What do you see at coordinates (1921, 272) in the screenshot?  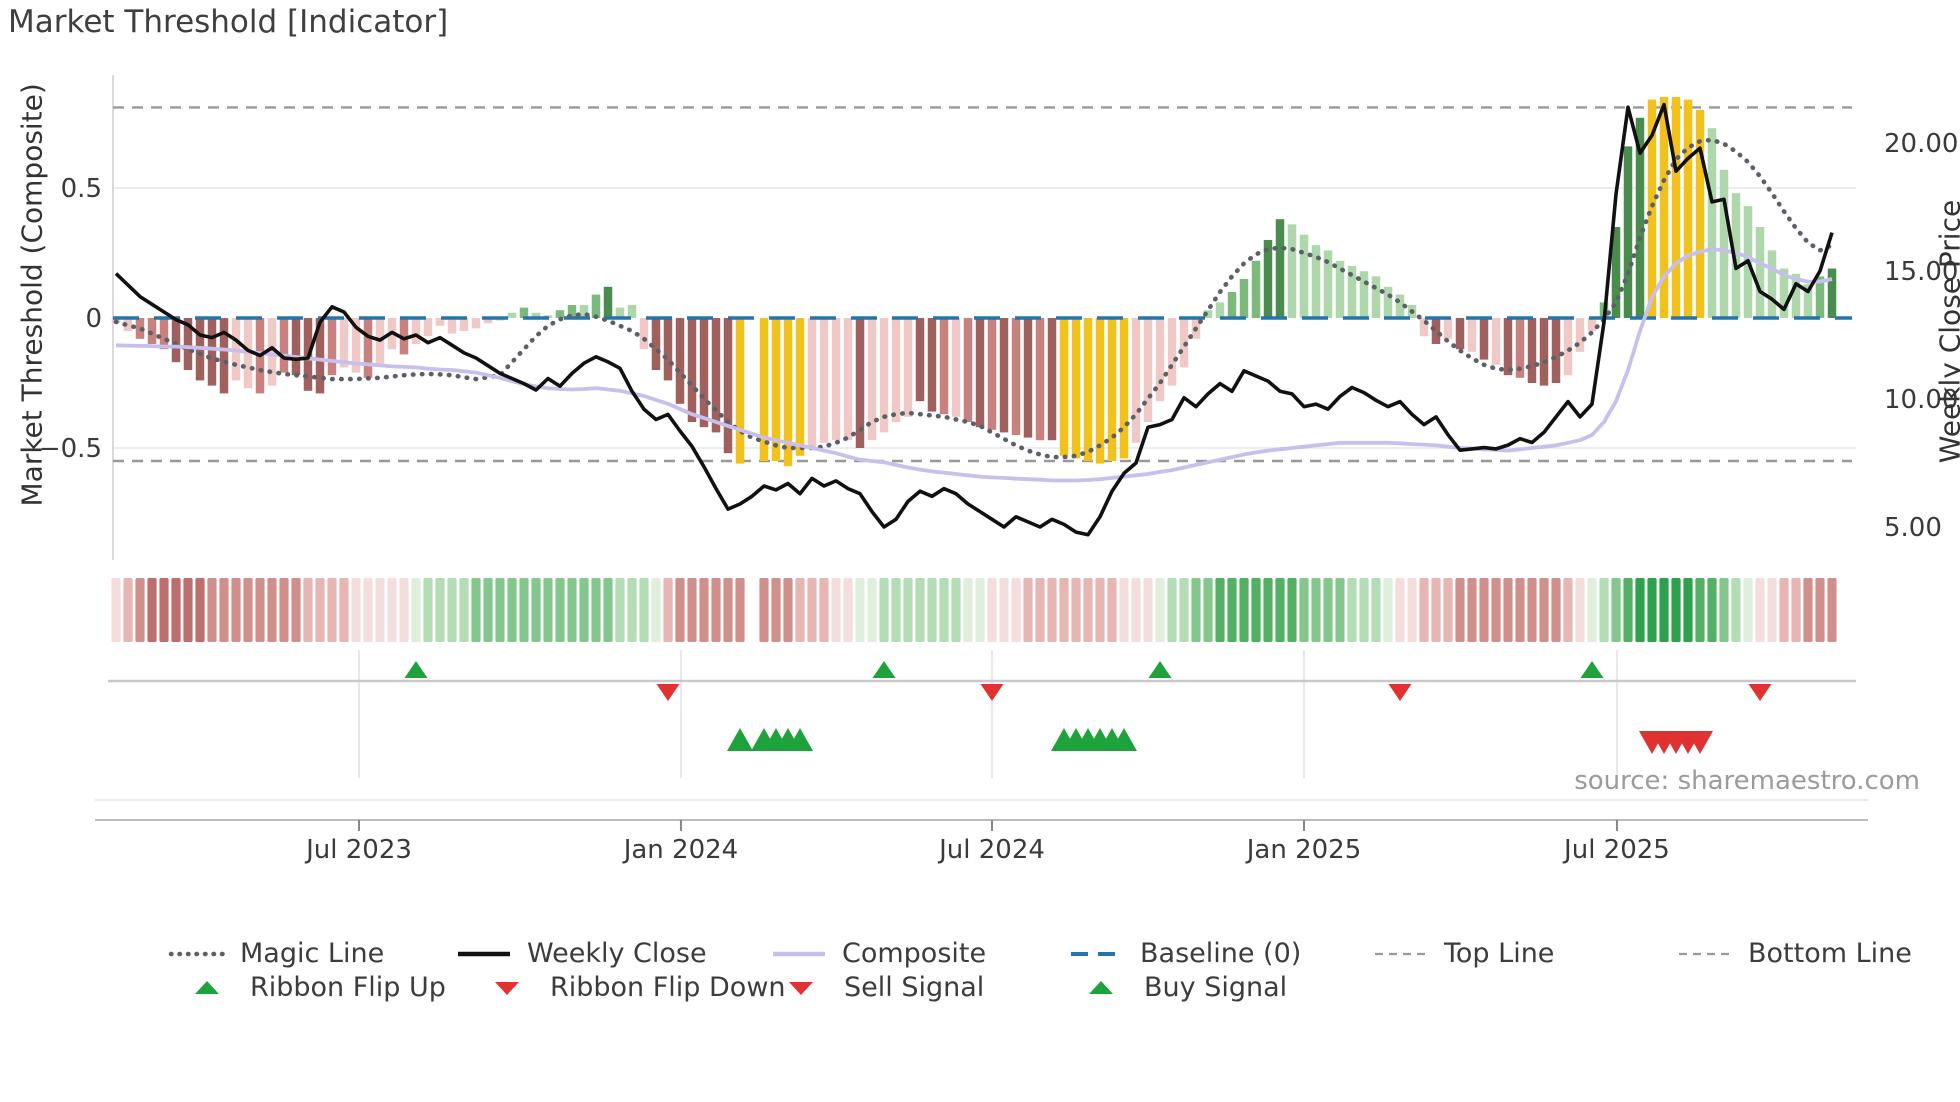 I see `right-tick-label: 15.00` at bounding box center [1921, 272].